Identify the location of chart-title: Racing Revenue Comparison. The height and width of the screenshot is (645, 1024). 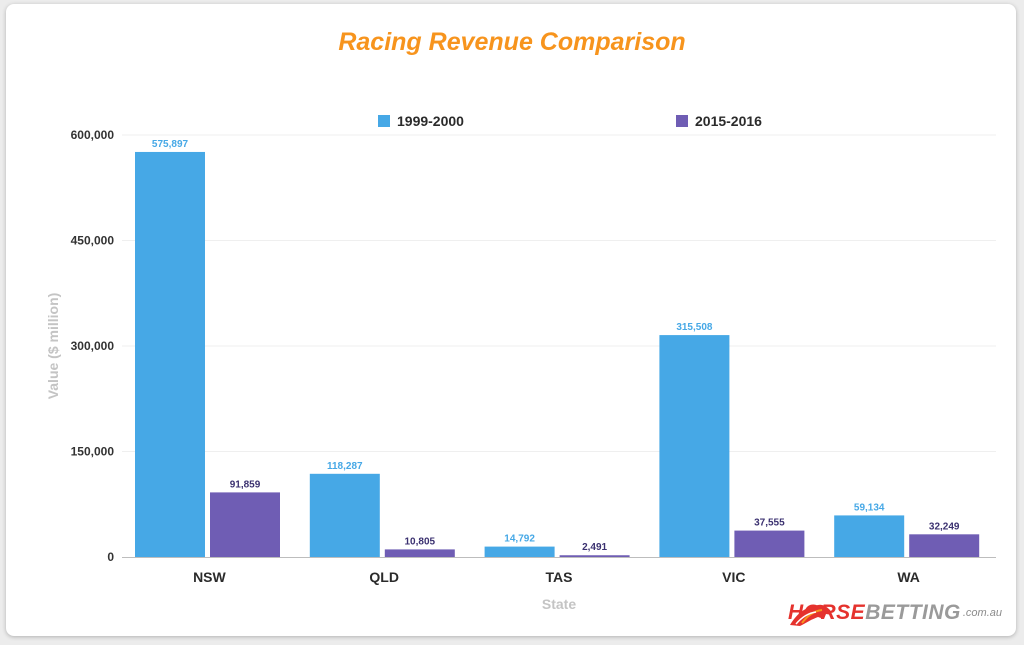
(512, 42).